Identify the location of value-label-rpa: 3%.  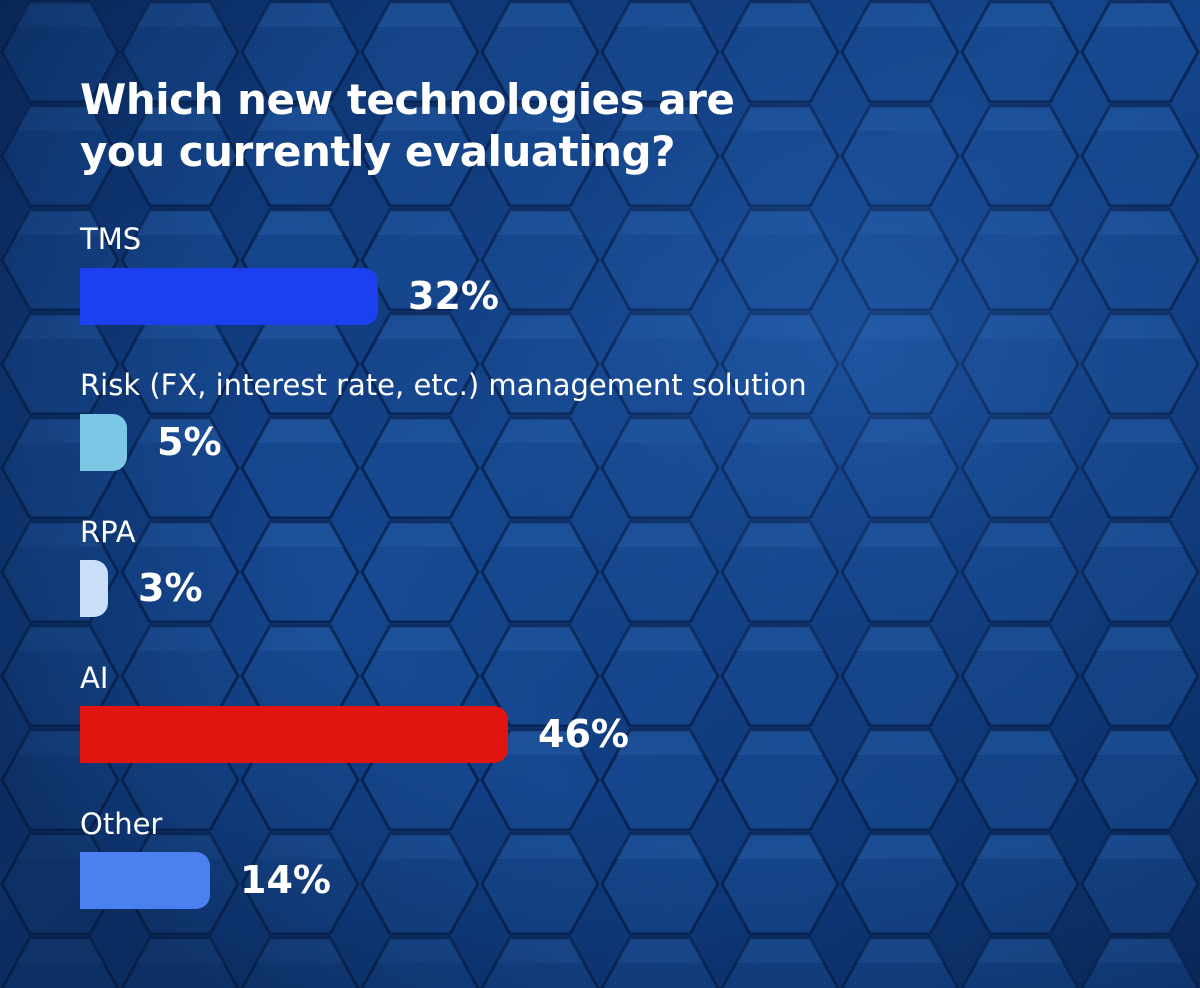
(170, 588).